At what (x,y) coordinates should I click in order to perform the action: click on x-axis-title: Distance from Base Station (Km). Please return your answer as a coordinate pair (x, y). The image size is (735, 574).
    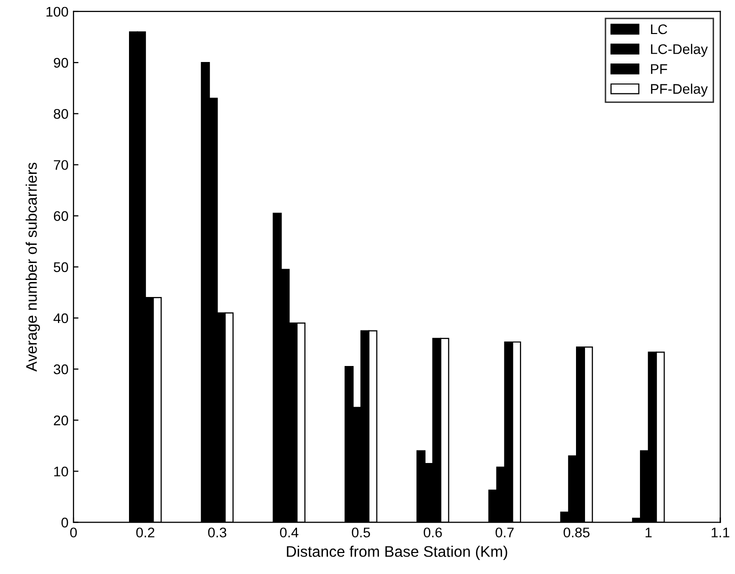
    Looking at the image, I should click on (397, 553).